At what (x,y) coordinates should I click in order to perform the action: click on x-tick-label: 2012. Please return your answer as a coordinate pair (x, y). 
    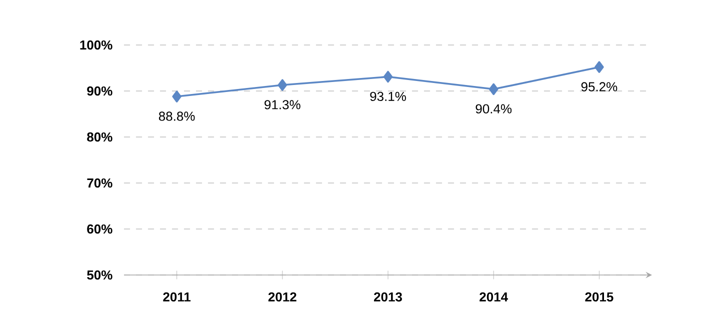
    Looking at the image, I should click on (282, 297).